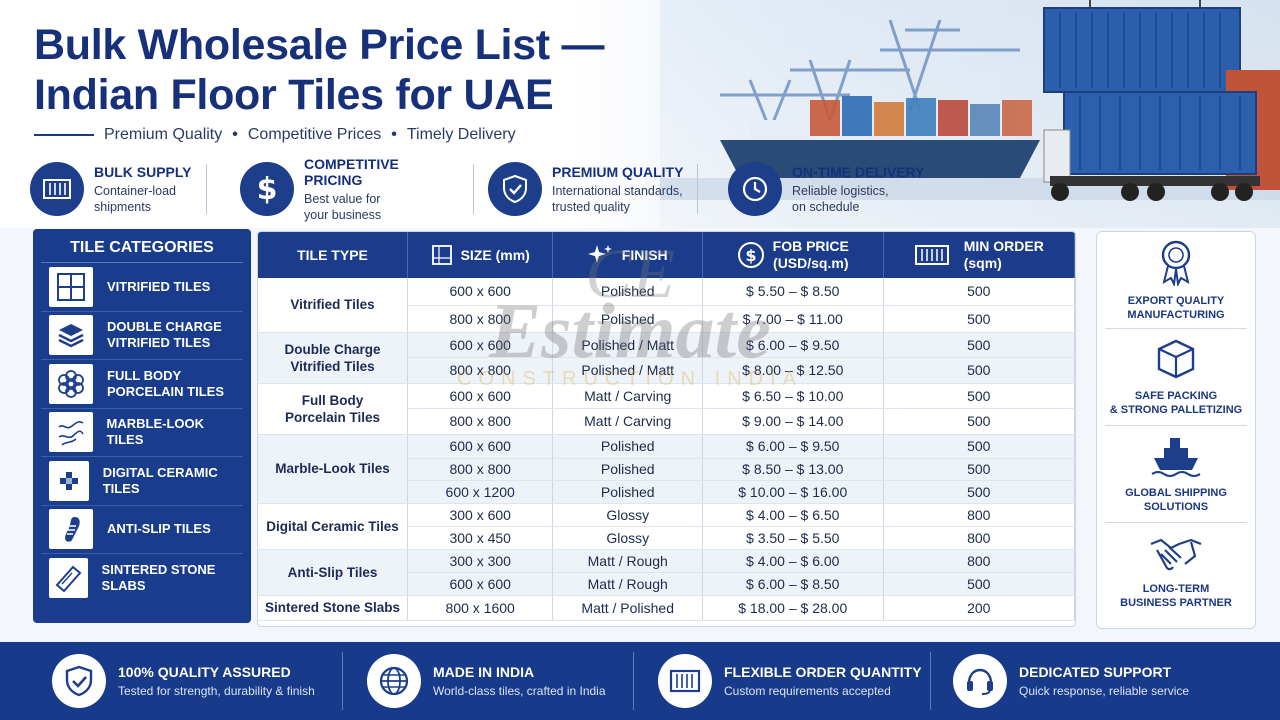  Describe the element at coordinates (314, 134) in the screenshot. I see `tagline-item: Competitive Prices` at that location.